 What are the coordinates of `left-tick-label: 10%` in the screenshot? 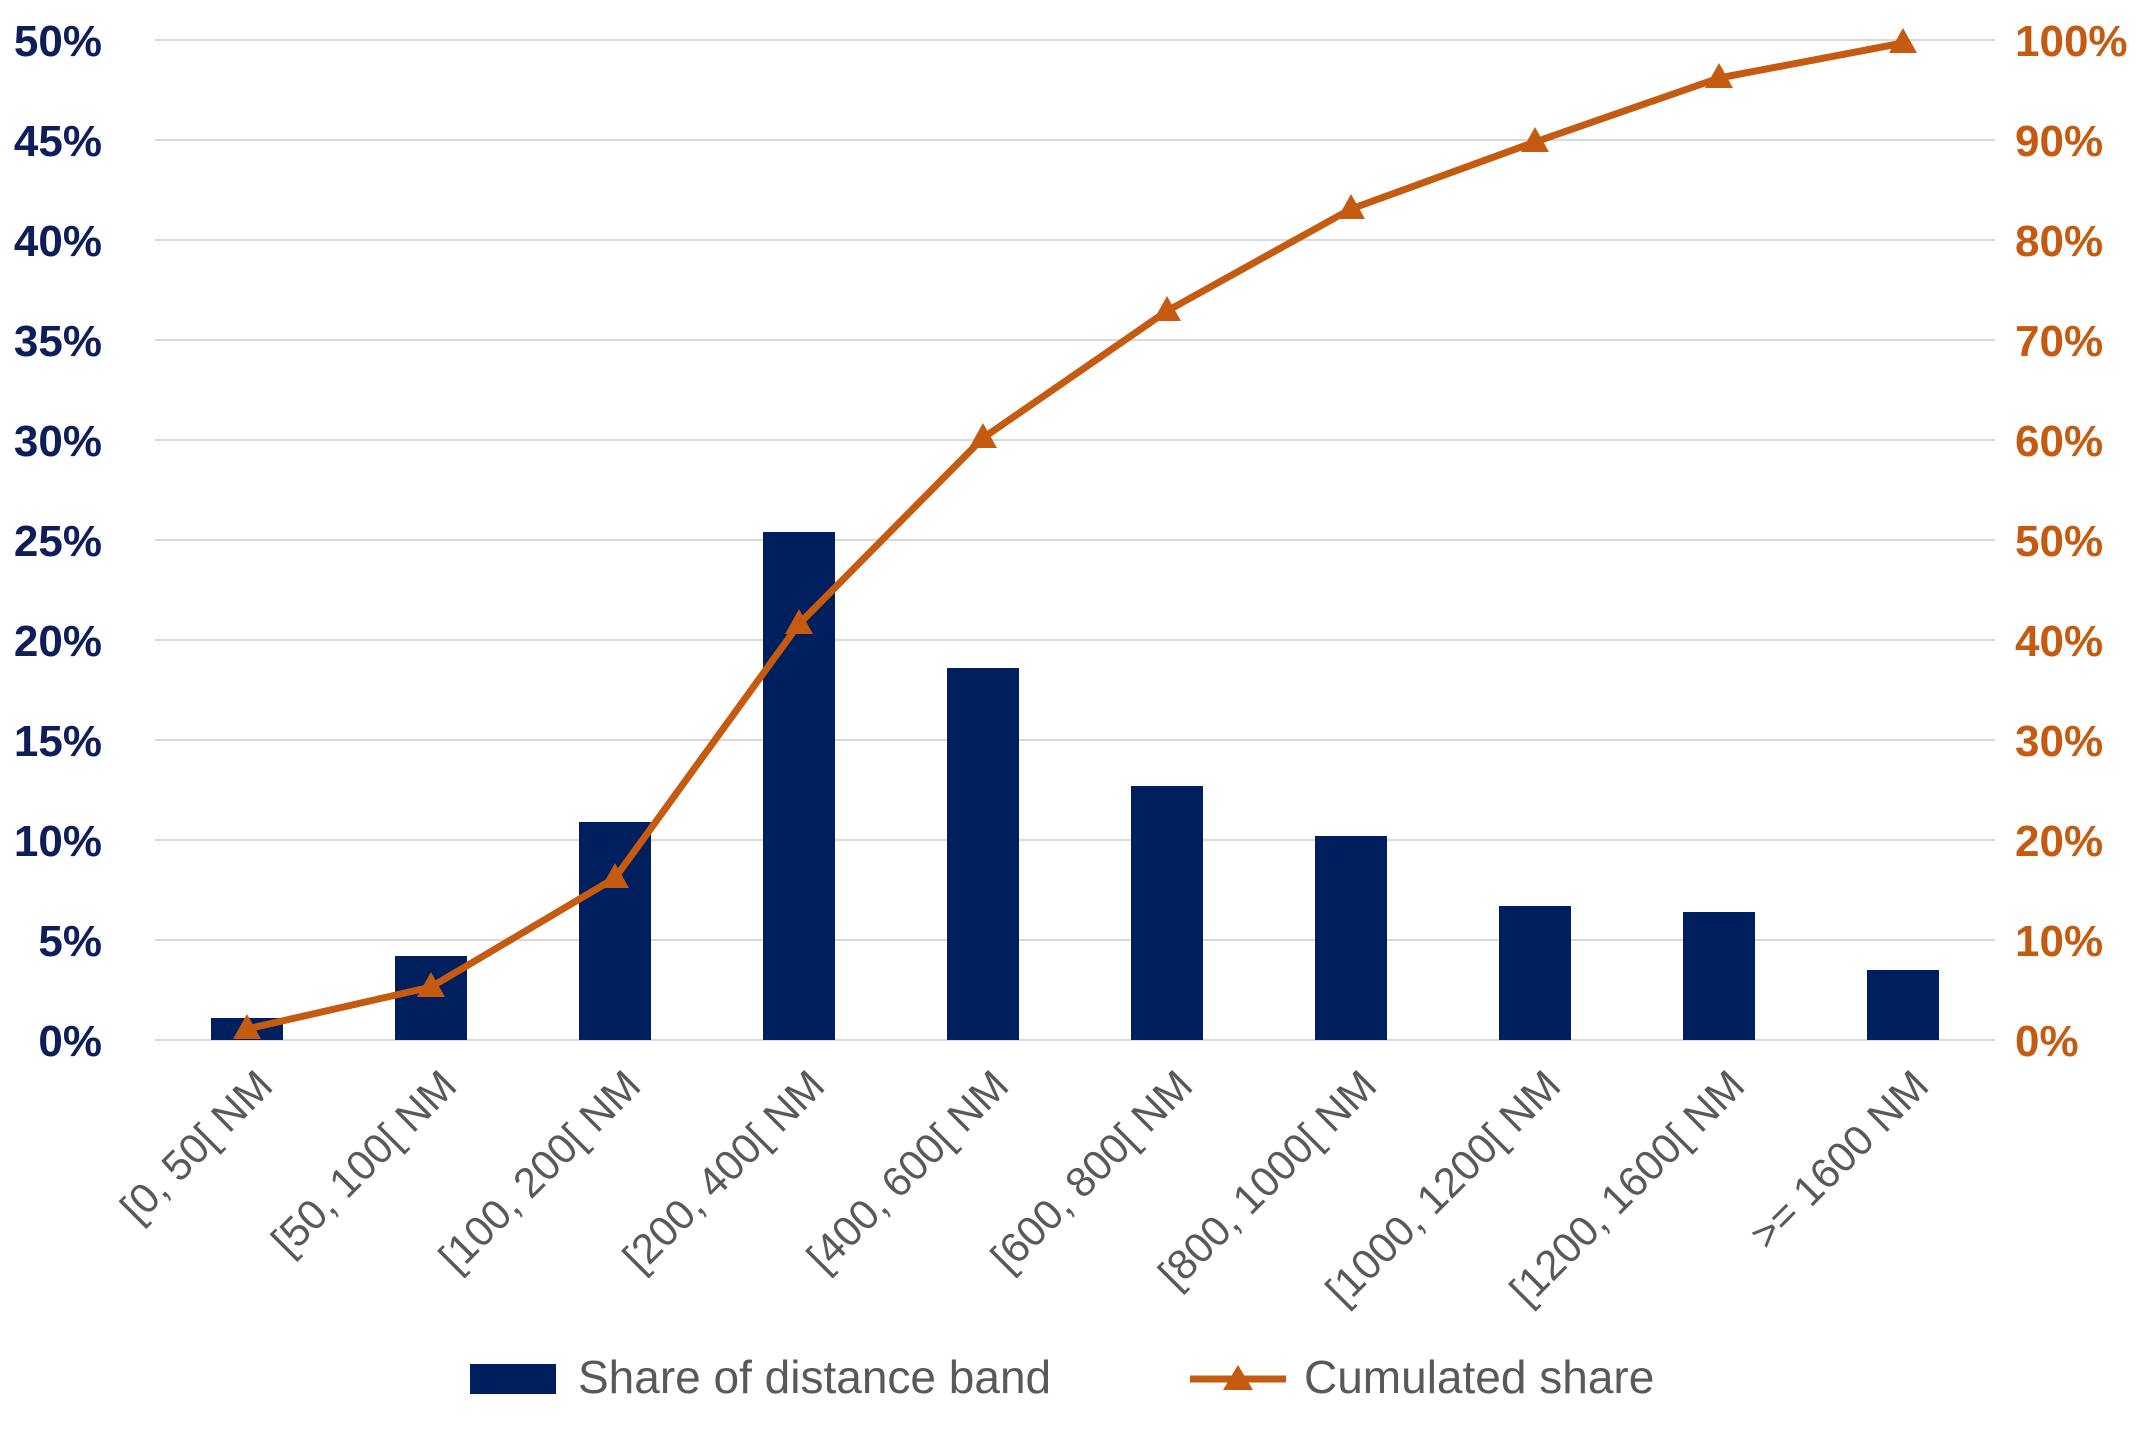 It's located at (58, 841).